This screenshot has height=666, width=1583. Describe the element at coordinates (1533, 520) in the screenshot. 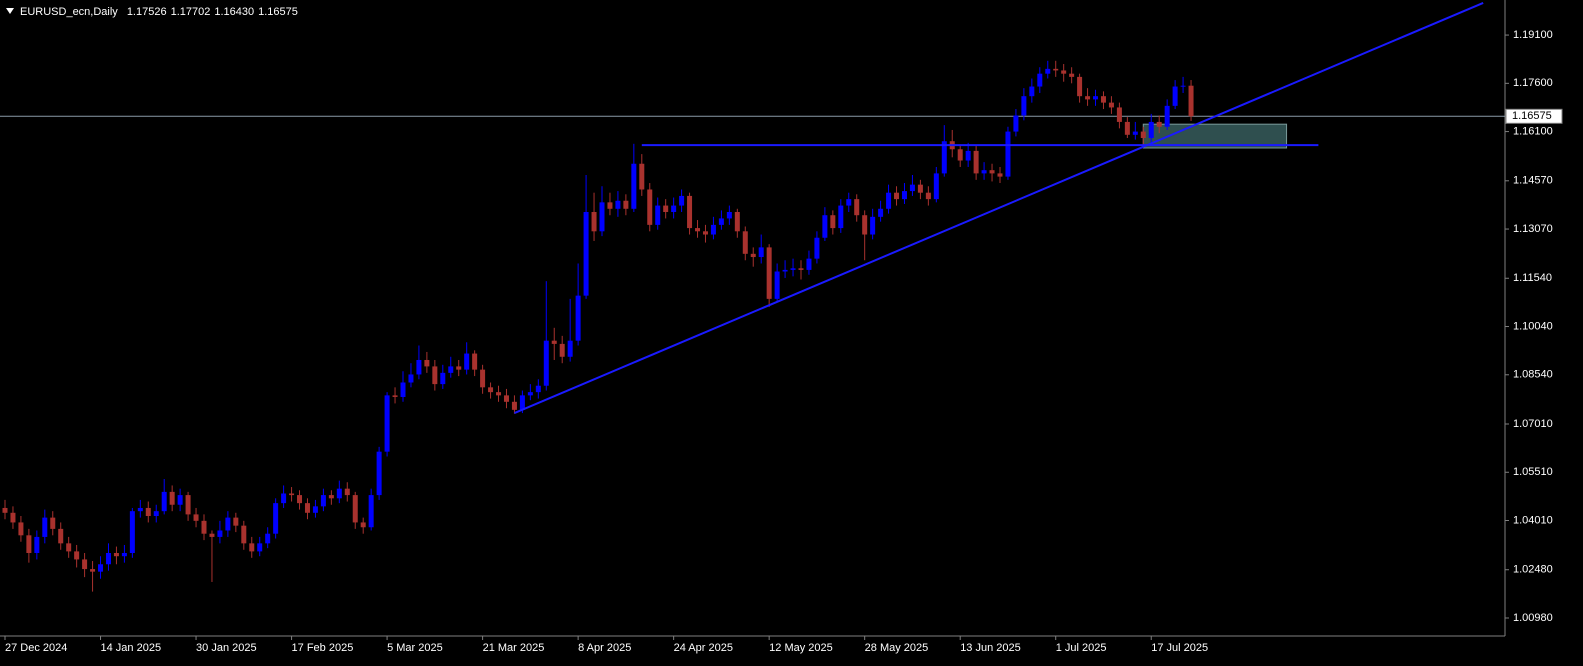

I see `y-tick-label: 1.04010` at that location.